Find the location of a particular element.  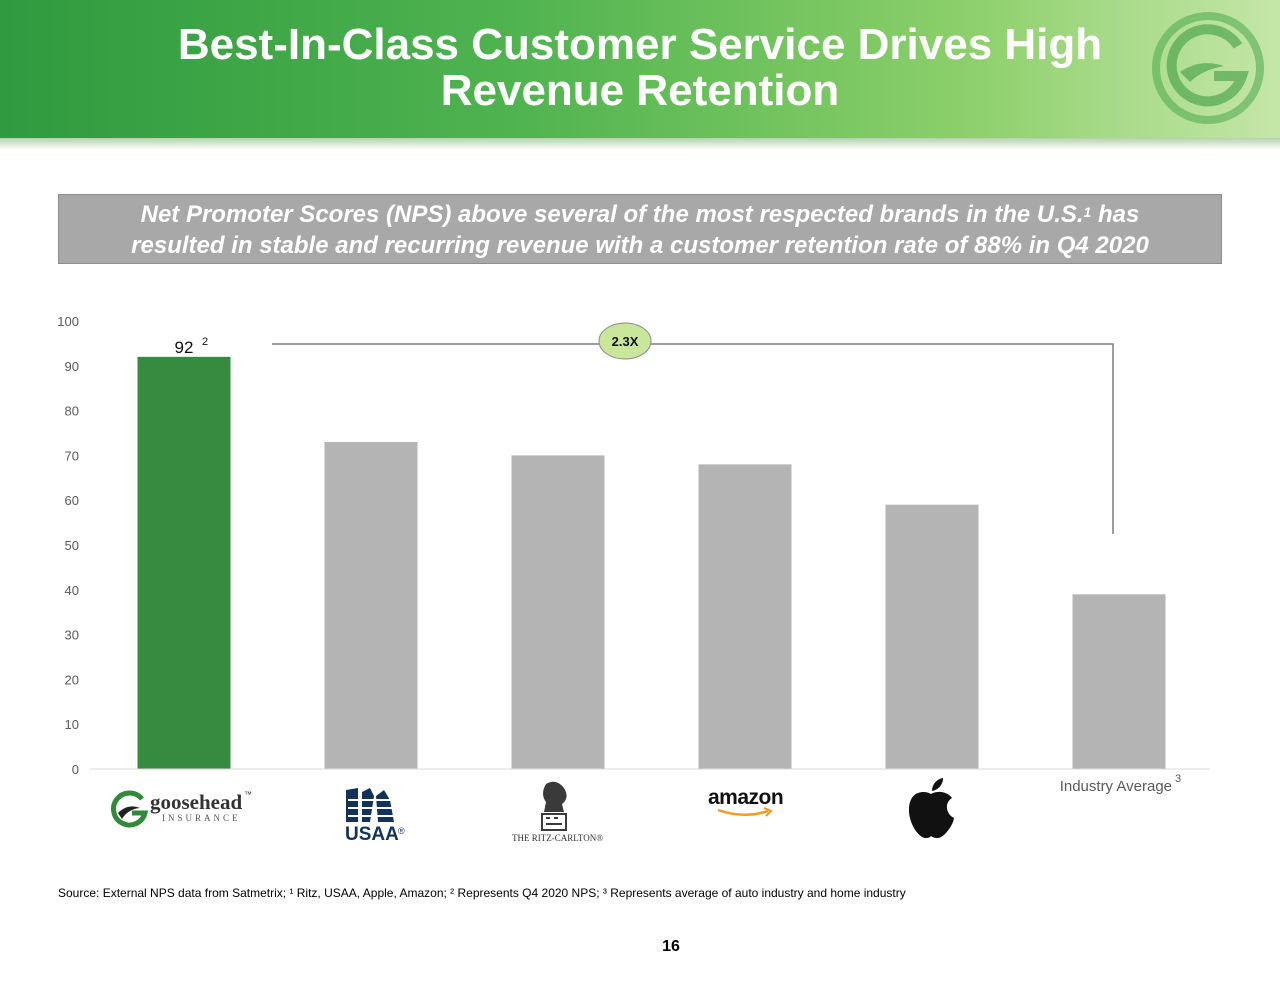

multiplier-callout is located at coordinates (625, 341).